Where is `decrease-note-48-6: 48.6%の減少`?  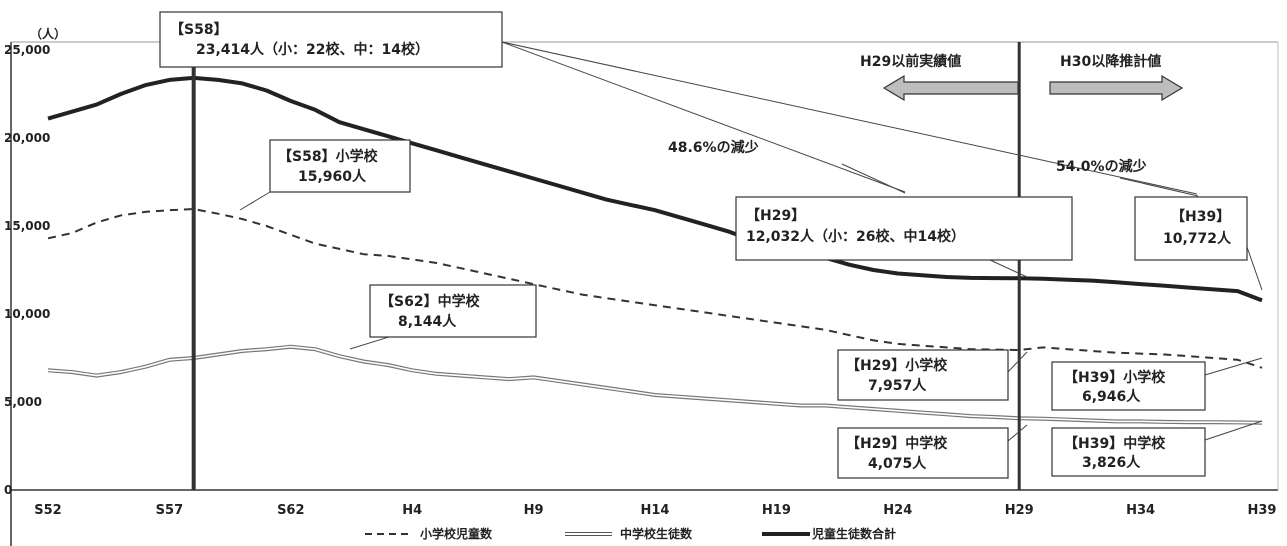 decrease-note-48-6: 48.6%の減少 is located at coordinates (713, 147).